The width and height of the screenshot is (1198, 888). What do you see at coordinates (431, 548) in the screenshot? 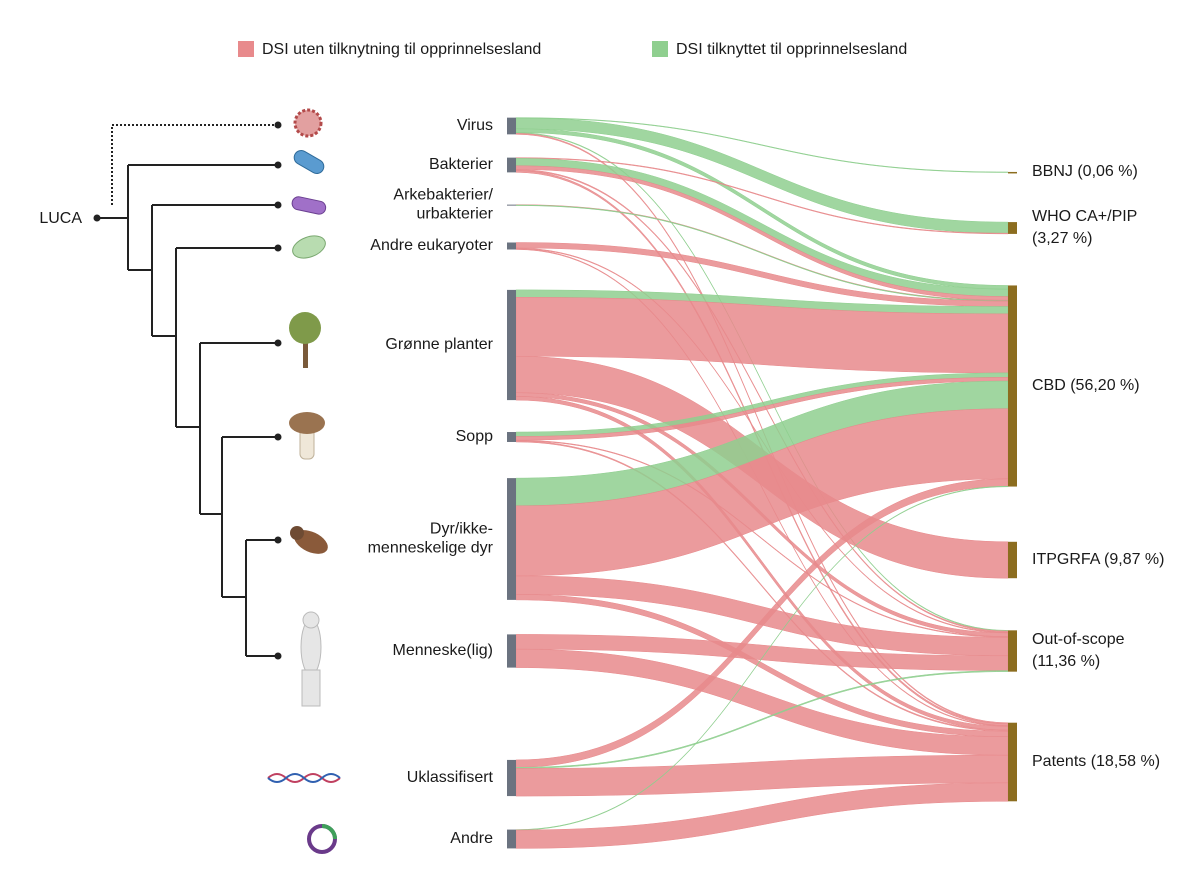
I see `source-label: menneskelige dyr` at bounding box center [431, 548].